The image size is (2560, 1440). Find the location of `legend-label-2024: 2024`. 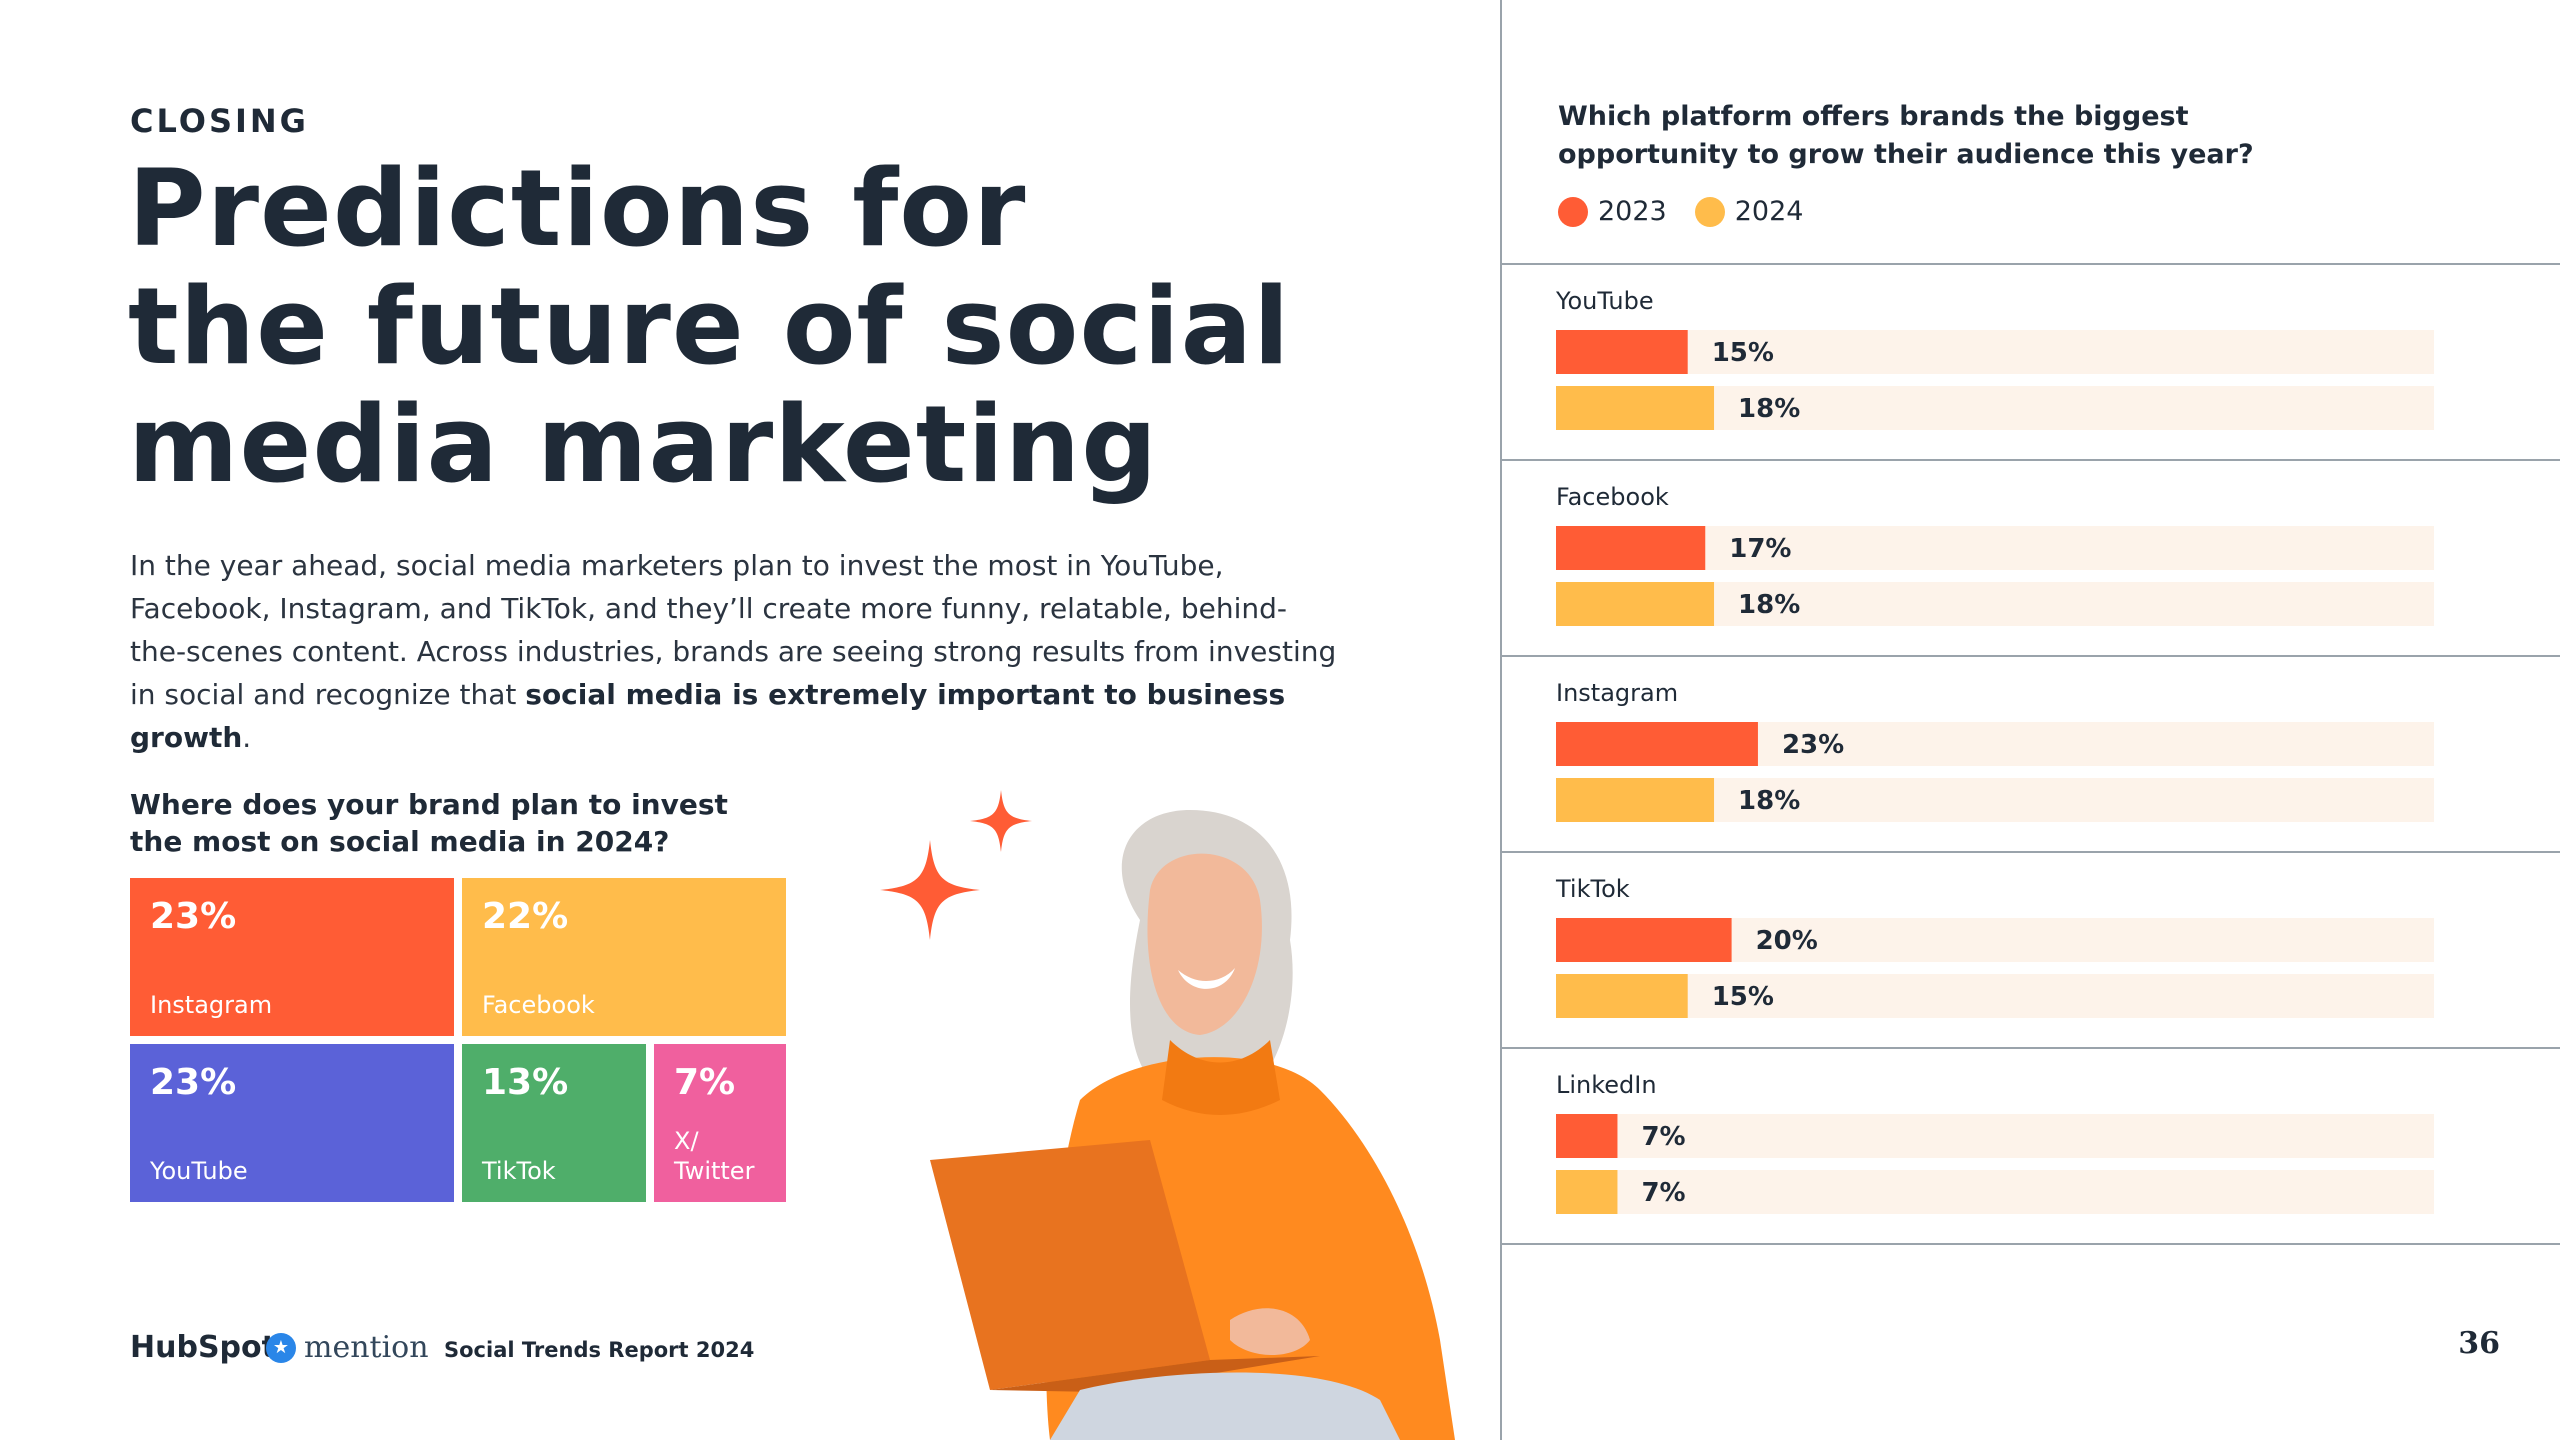

legend-label-2024: 2024 is located at coordinates (1769, 211).